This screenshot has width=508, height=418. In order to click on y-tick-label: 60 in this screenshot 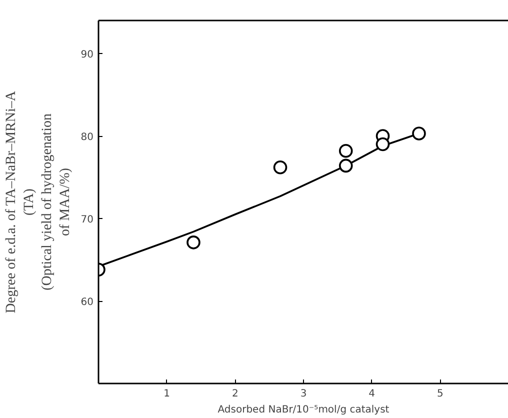, I will do `click(87, 302)`.